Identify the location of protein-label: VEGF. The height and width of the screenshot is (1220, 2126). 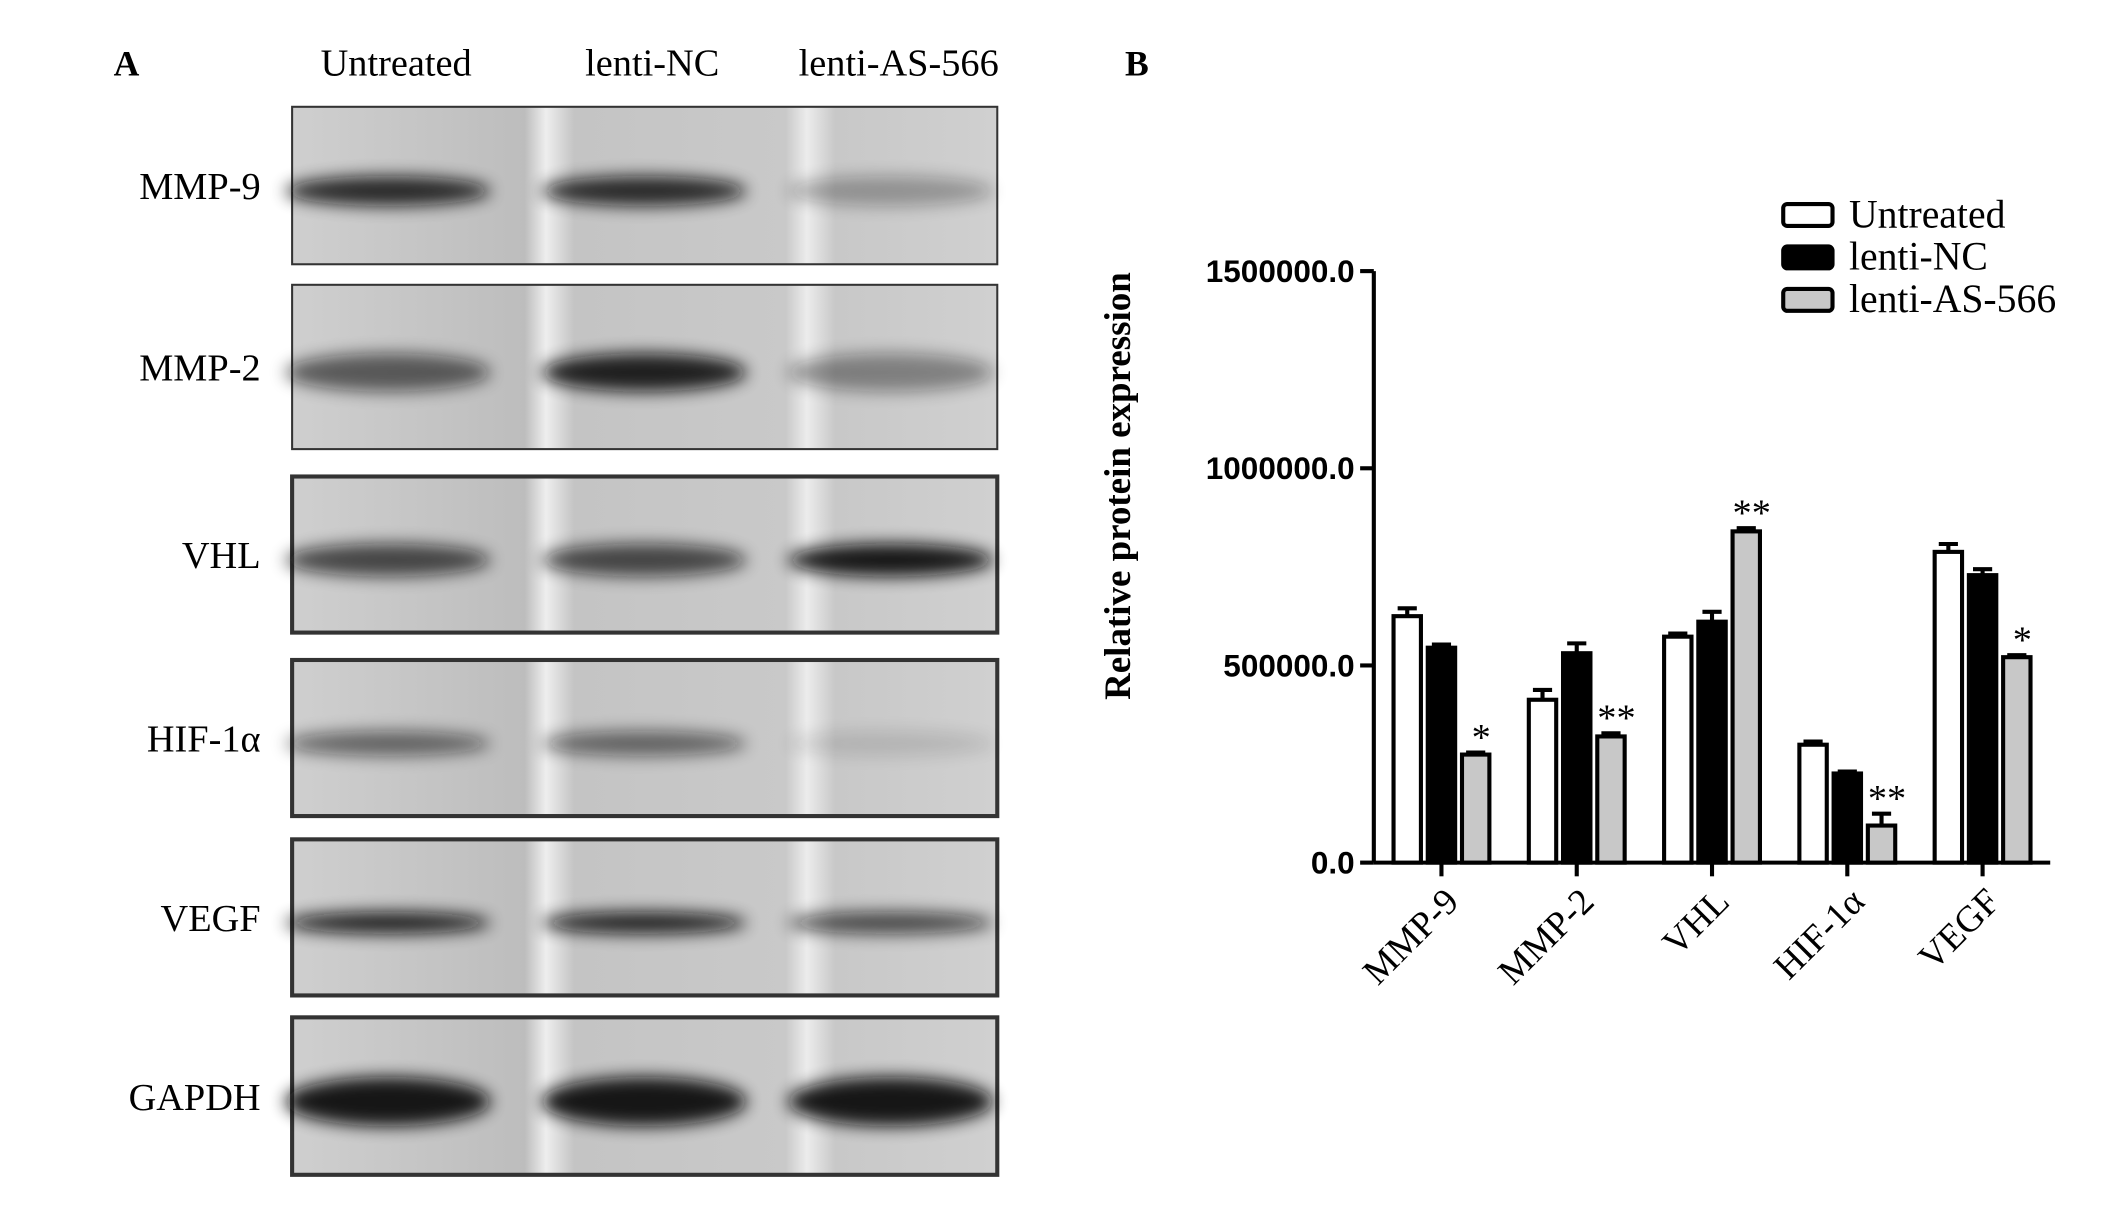
(211, 919).